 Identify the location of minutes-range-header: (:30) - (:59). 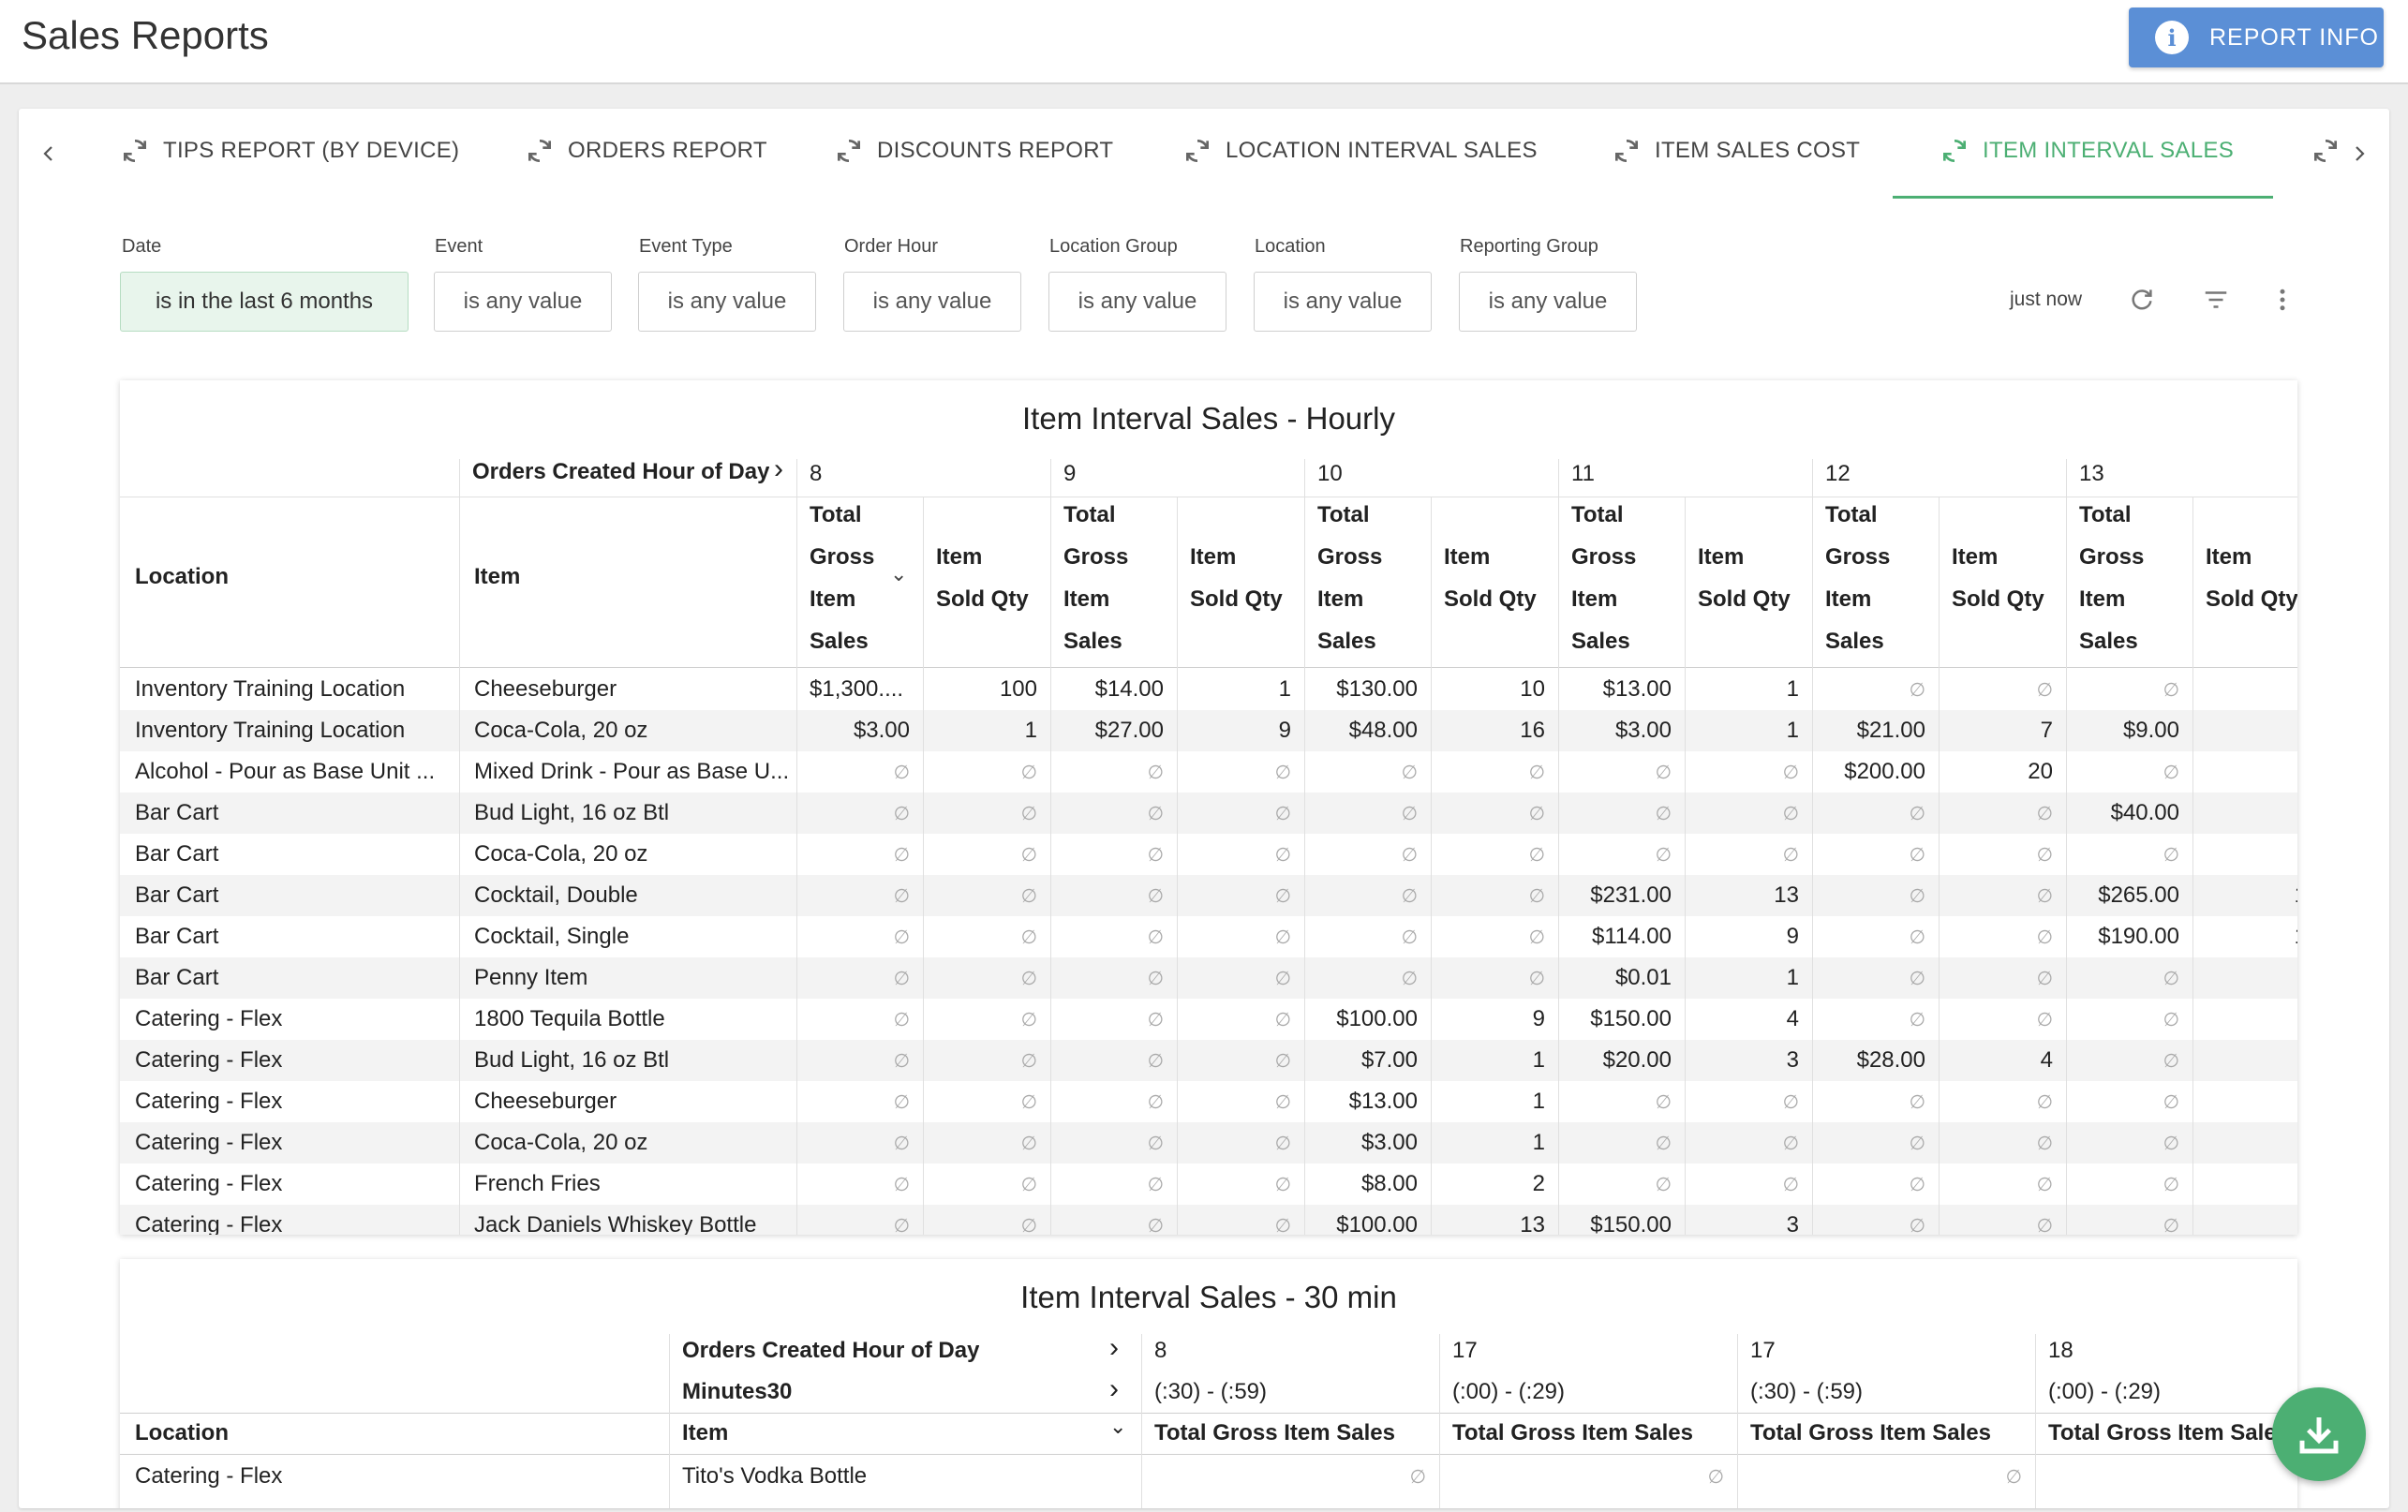
(1211, 1391).